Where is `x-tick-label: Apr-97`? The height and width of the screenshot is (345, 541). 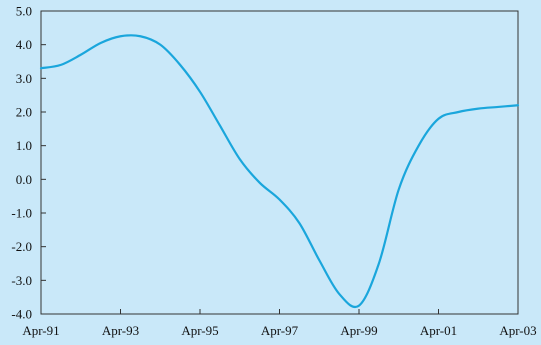
x-tick-label: Apr-97 is located at coordinates (280, 330).